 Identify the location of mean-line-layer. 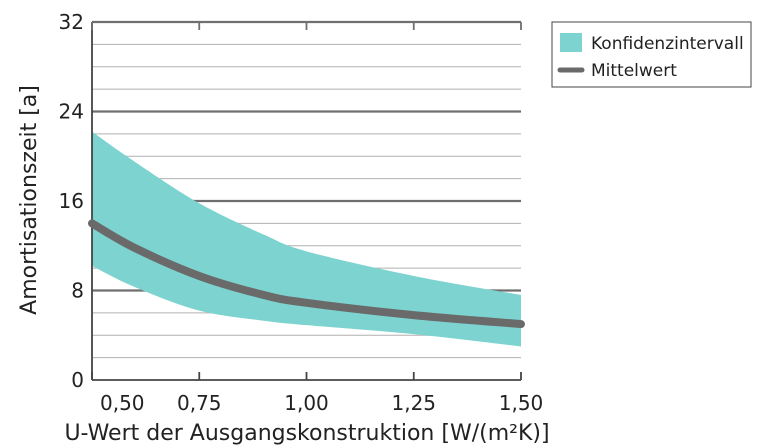
(306, 274).